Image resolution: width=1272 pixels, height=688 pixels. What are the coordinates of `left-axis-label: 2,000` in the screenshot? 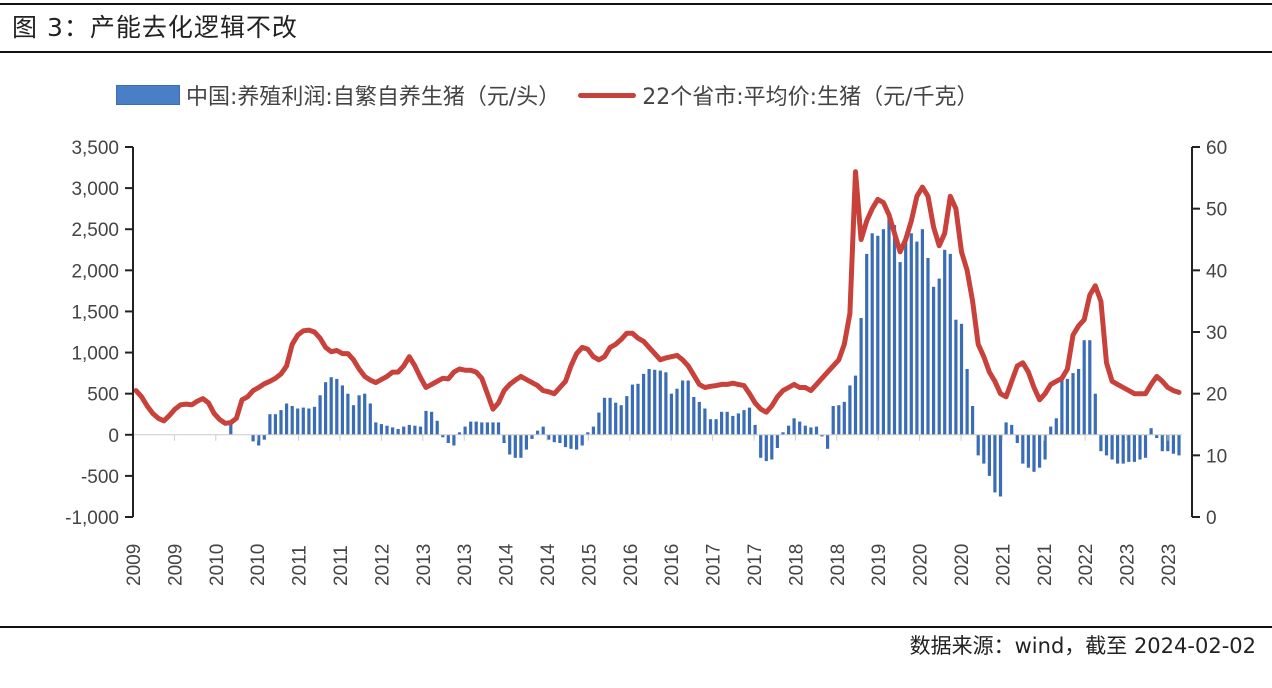 It's located at (95, 271).